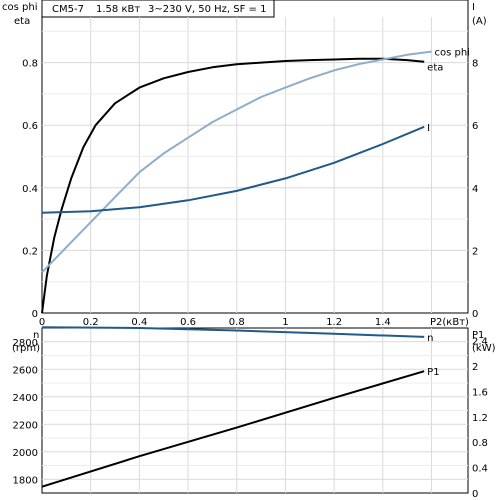 The width and height of the screenshot is (500, 500). What do you see at coordinates (233, 332) in the screenshot?
I see `series-line-n` at bounding box center [233, 332].